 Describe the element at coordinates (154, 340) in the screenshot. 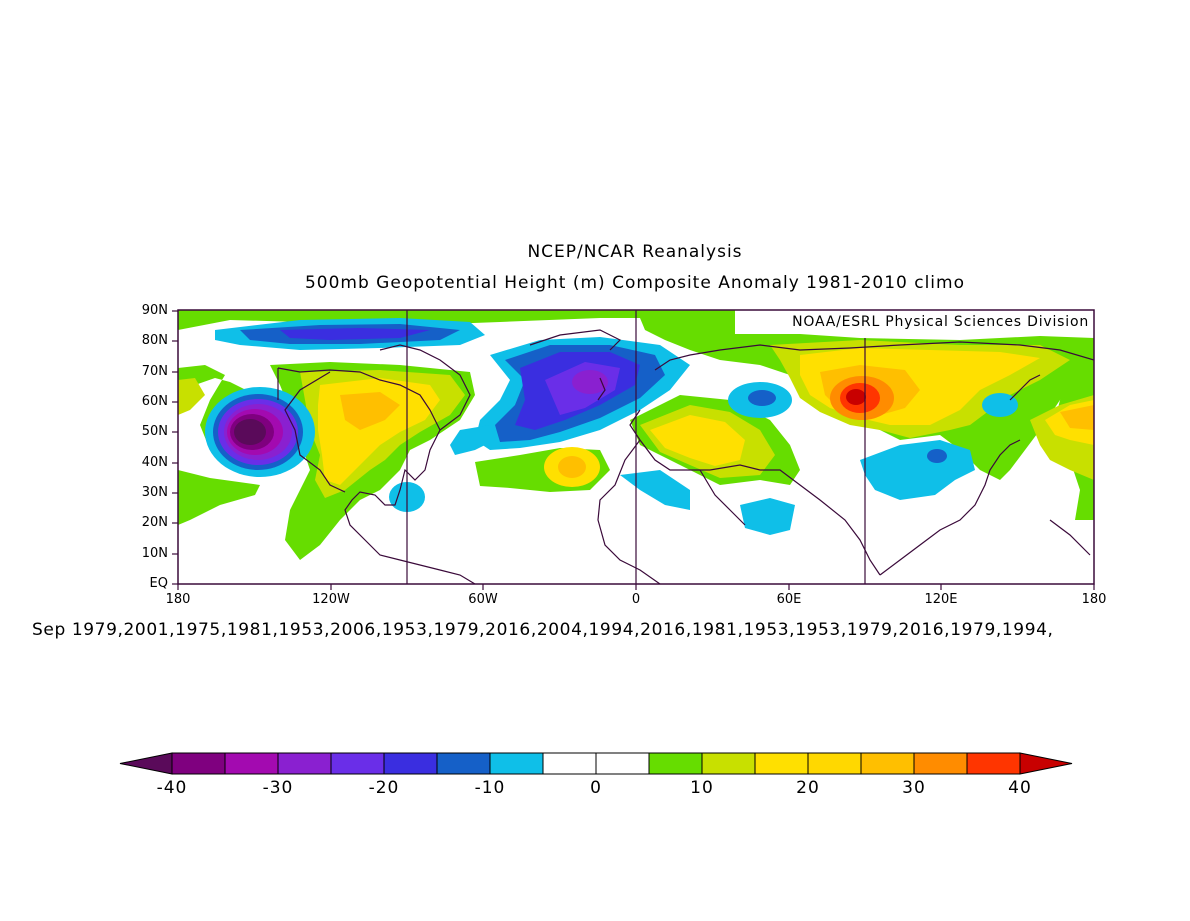

I see `lat-label: 80N` at that location.